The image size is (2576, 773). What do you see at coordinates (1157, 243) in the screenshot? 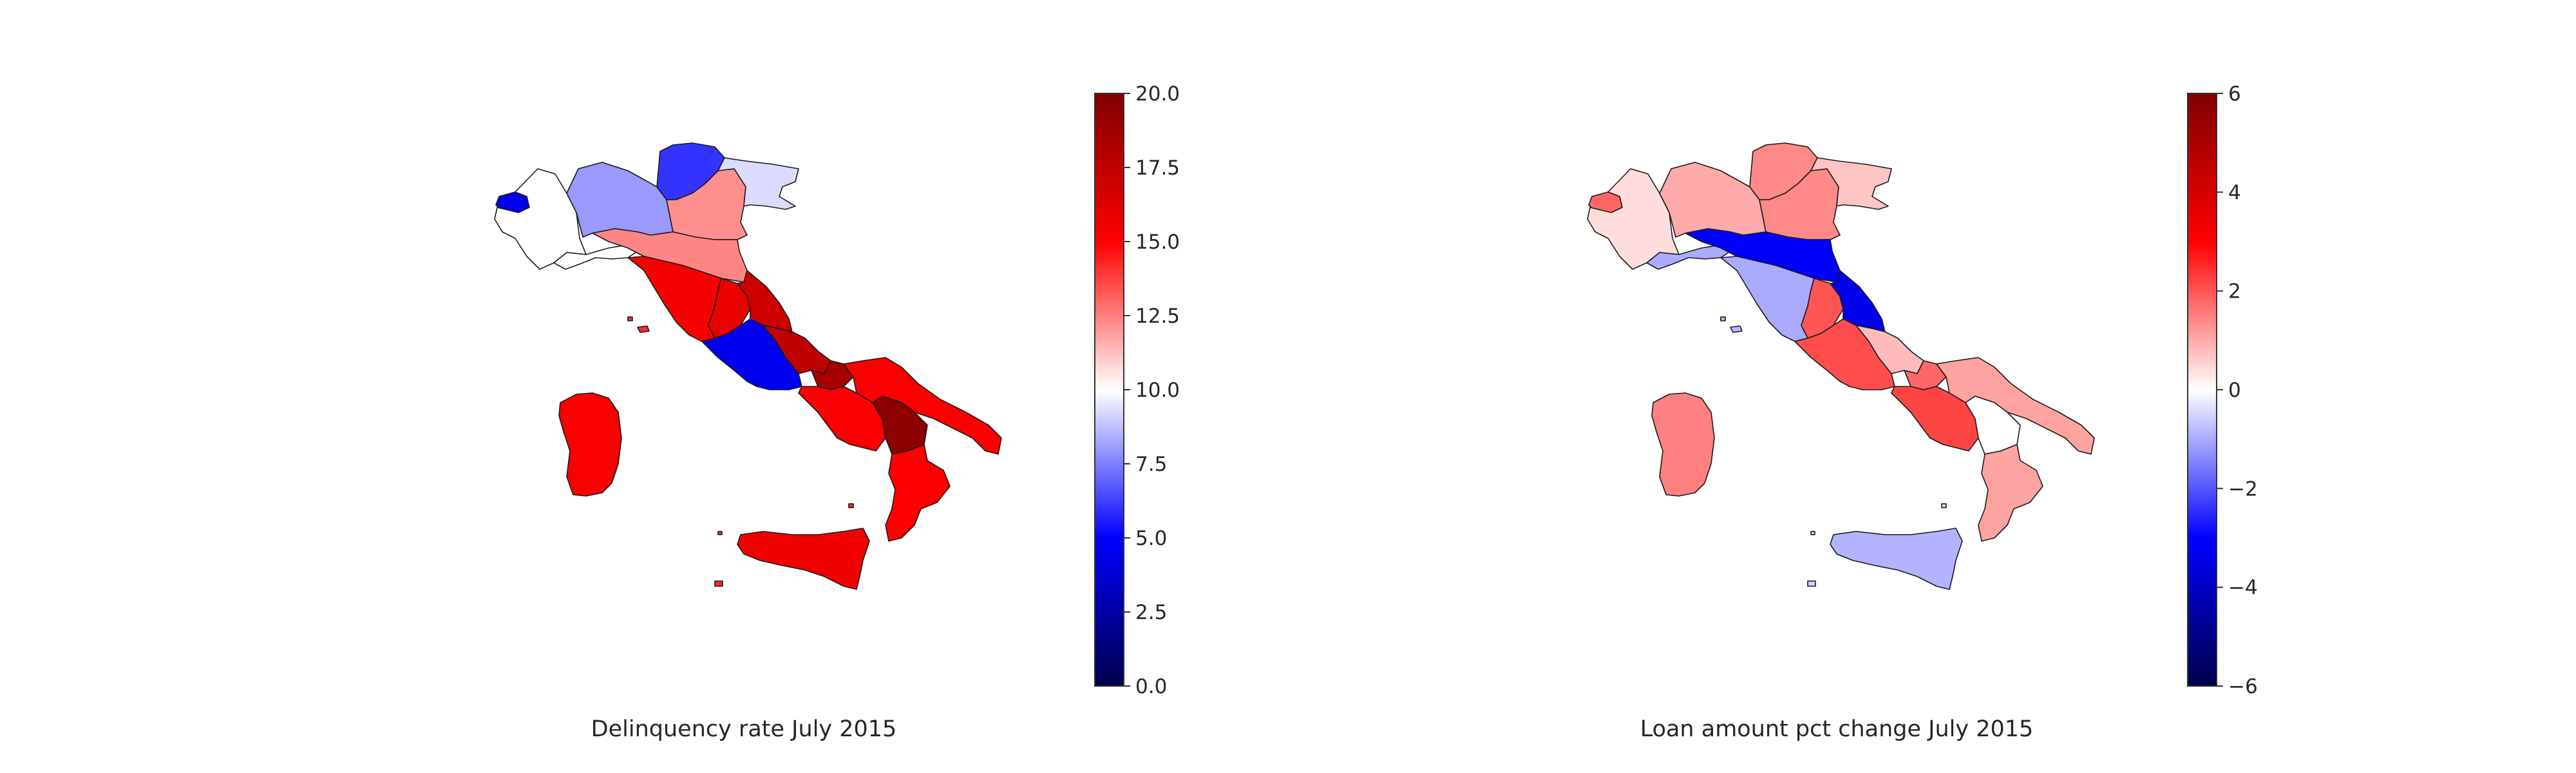
I see `colorbar-tick-label: 15.0` at bounding box center [1157, 243].